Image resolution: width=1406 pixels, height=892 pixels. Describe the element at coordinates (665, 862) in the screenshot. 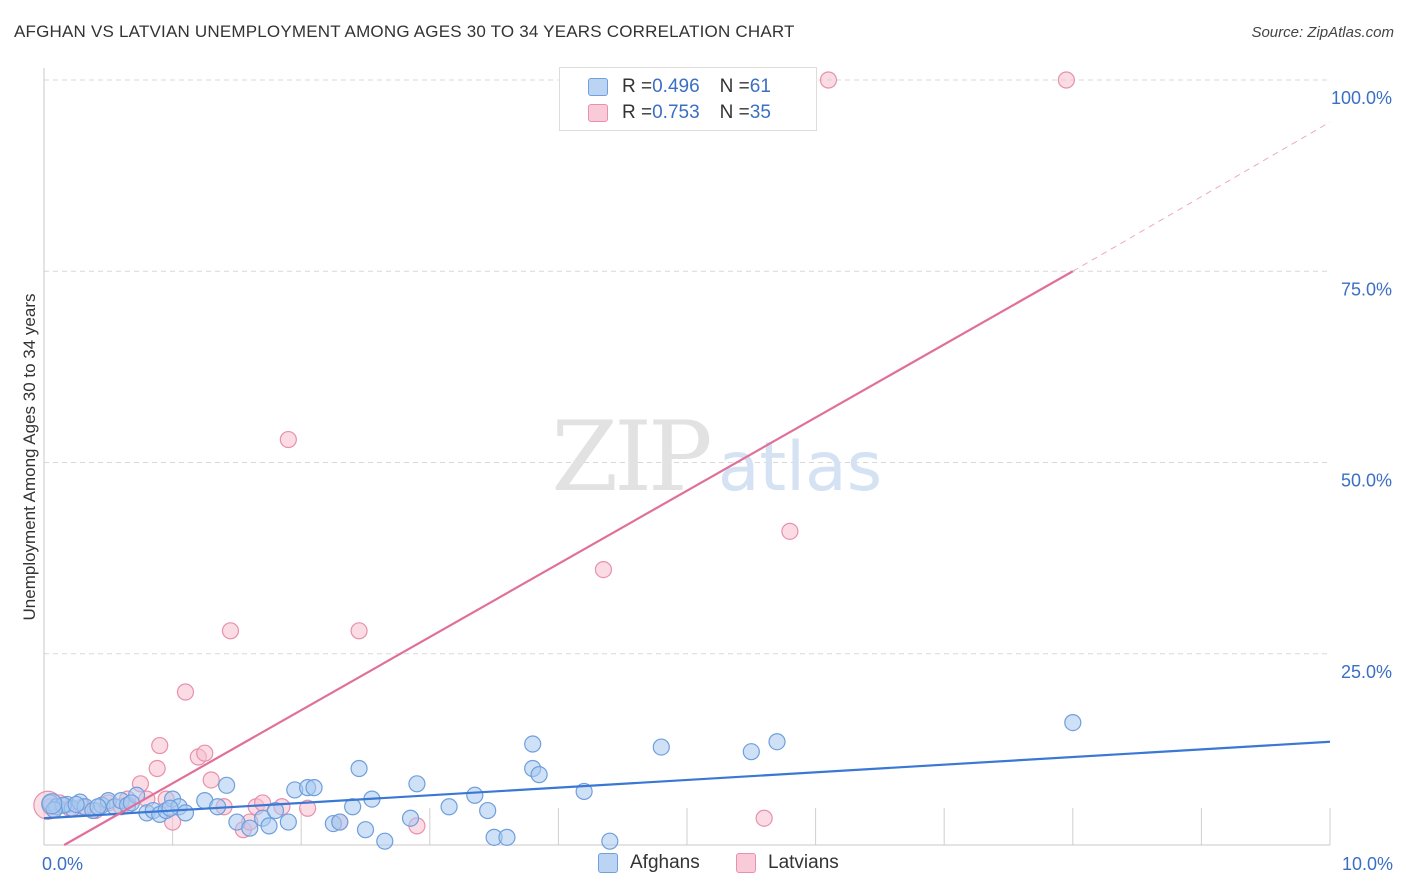

I see `afghan-legend-label: Afghans` at that location.